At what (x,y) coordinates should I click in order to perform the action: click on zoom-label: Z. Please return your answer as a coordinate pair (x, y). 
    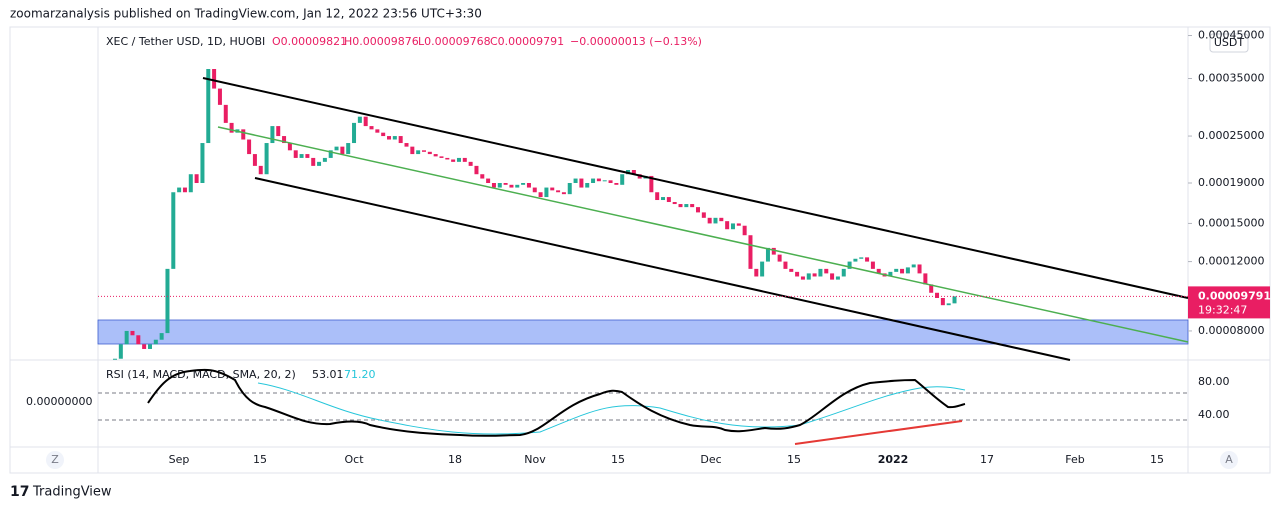
    Looking at the image, I should click on (55, 459).